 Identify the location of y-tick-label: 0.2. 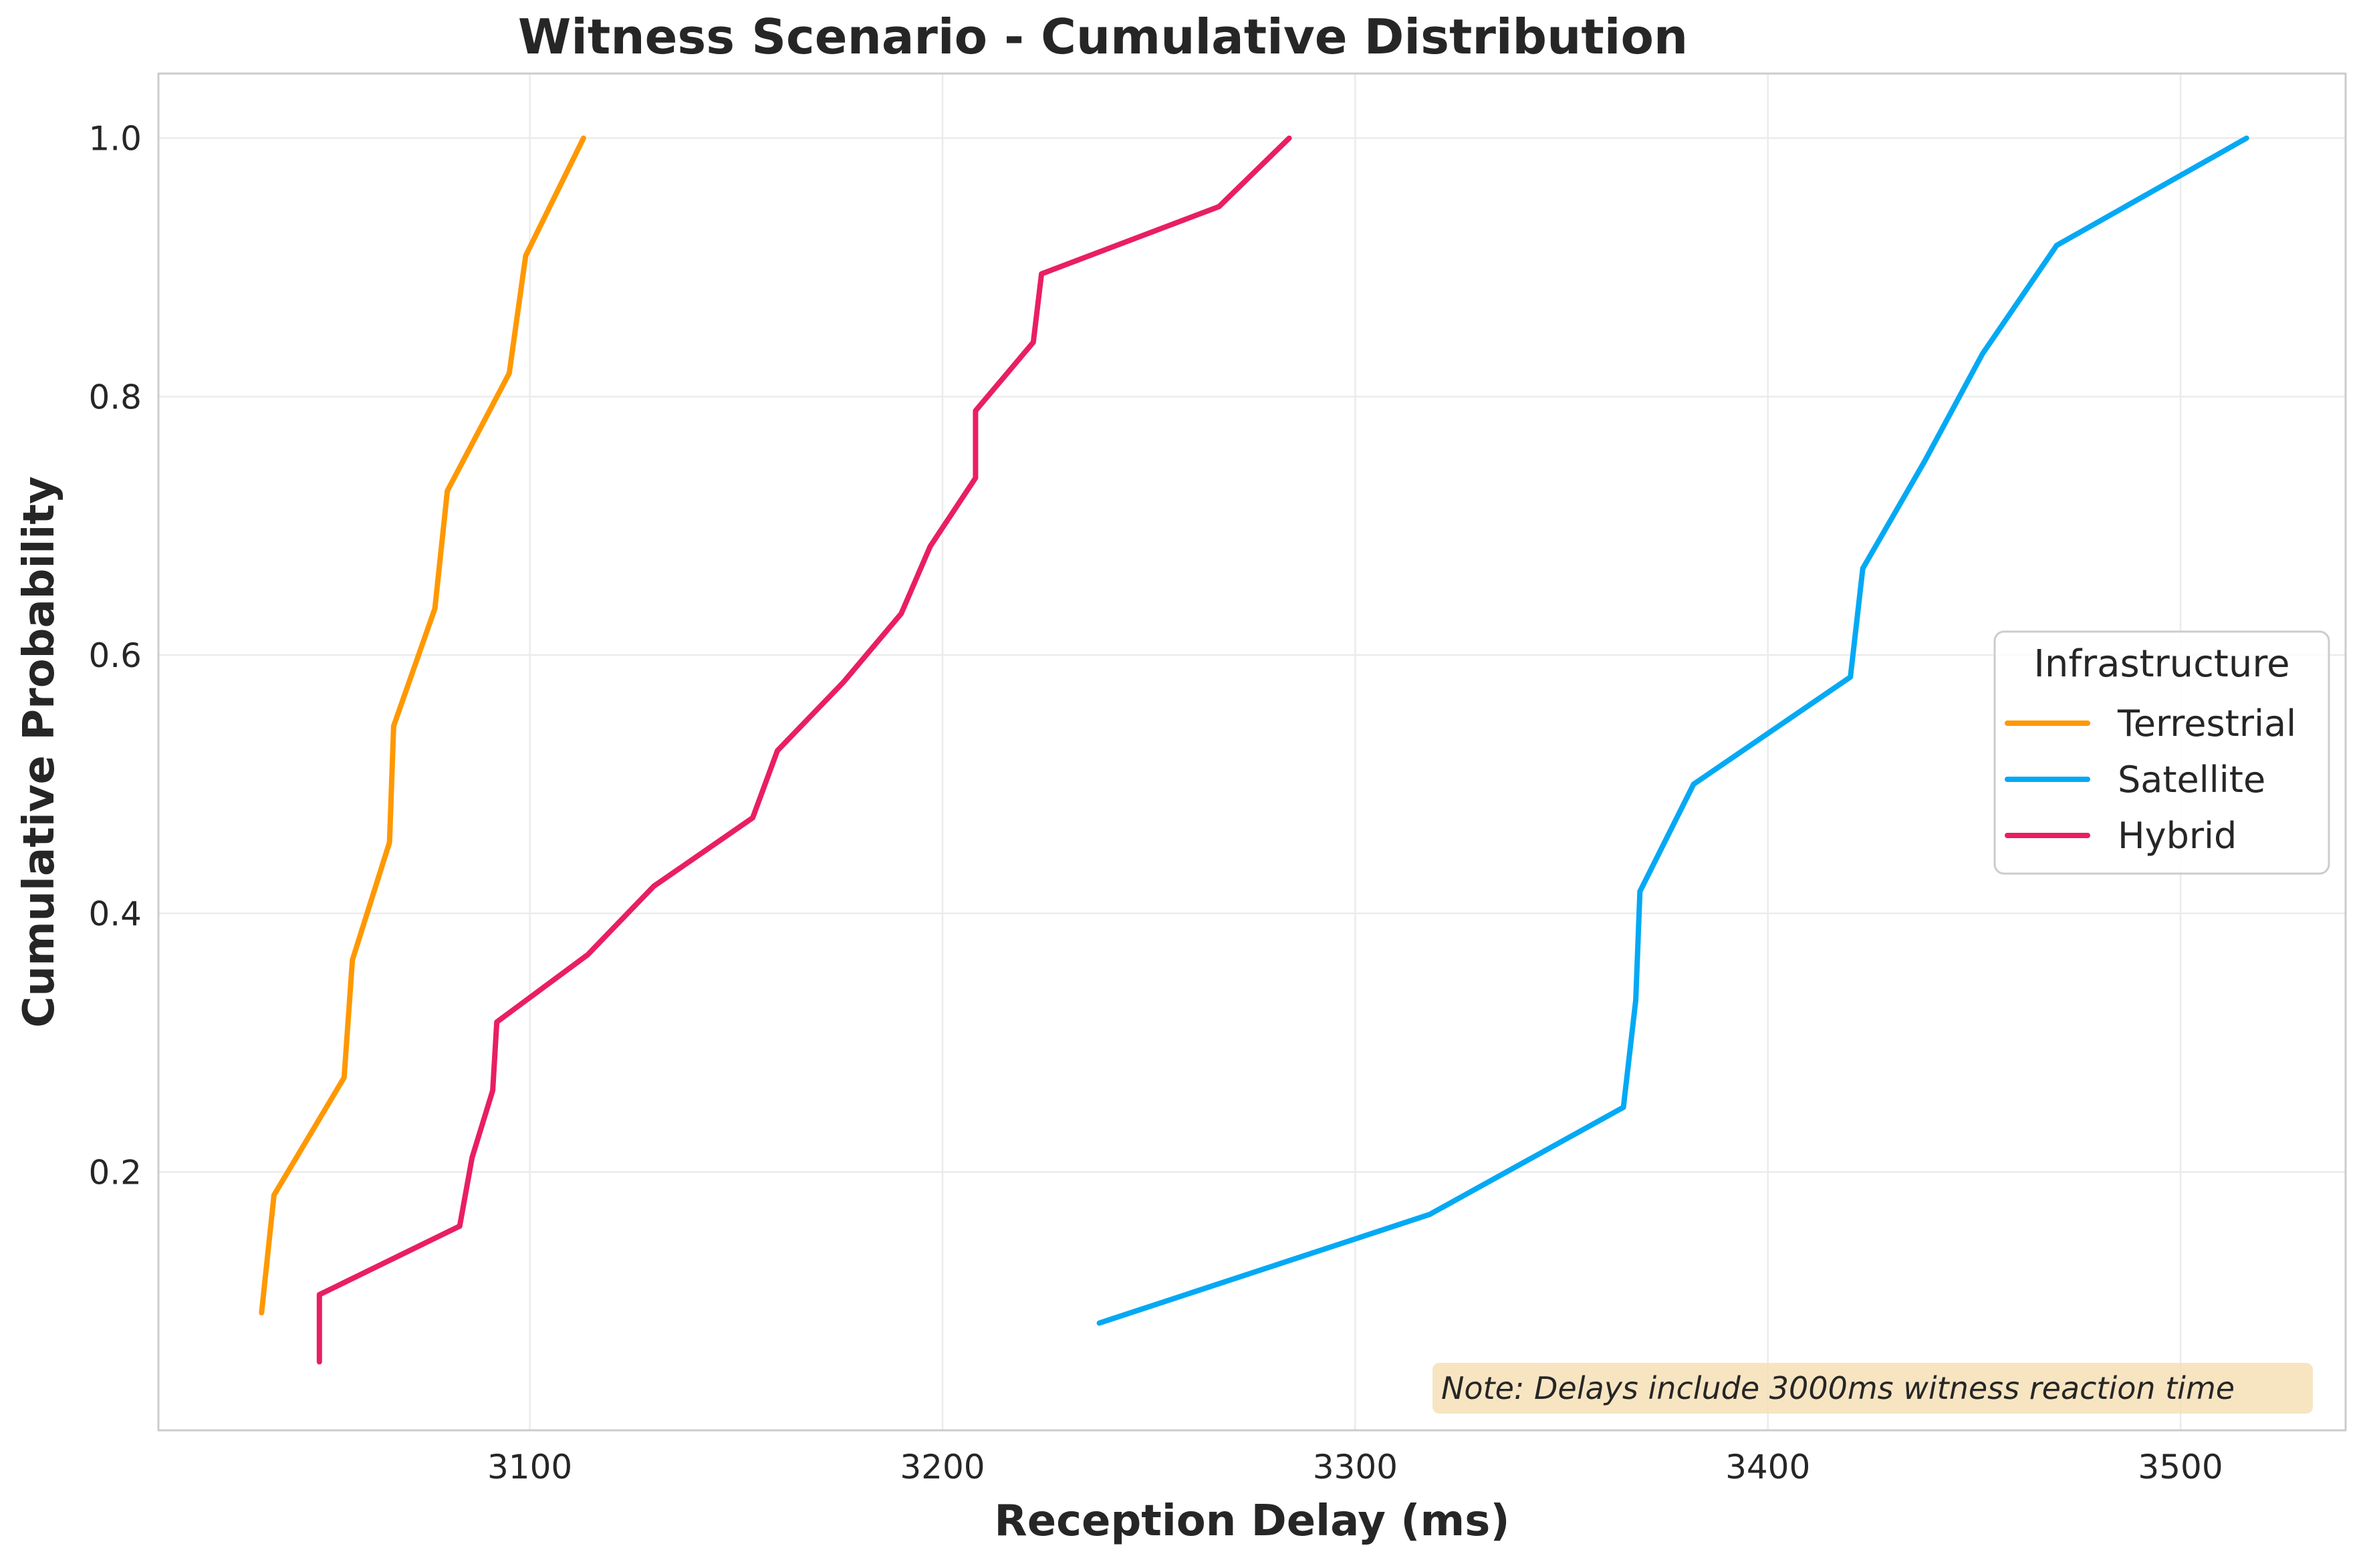
(115, 1172).